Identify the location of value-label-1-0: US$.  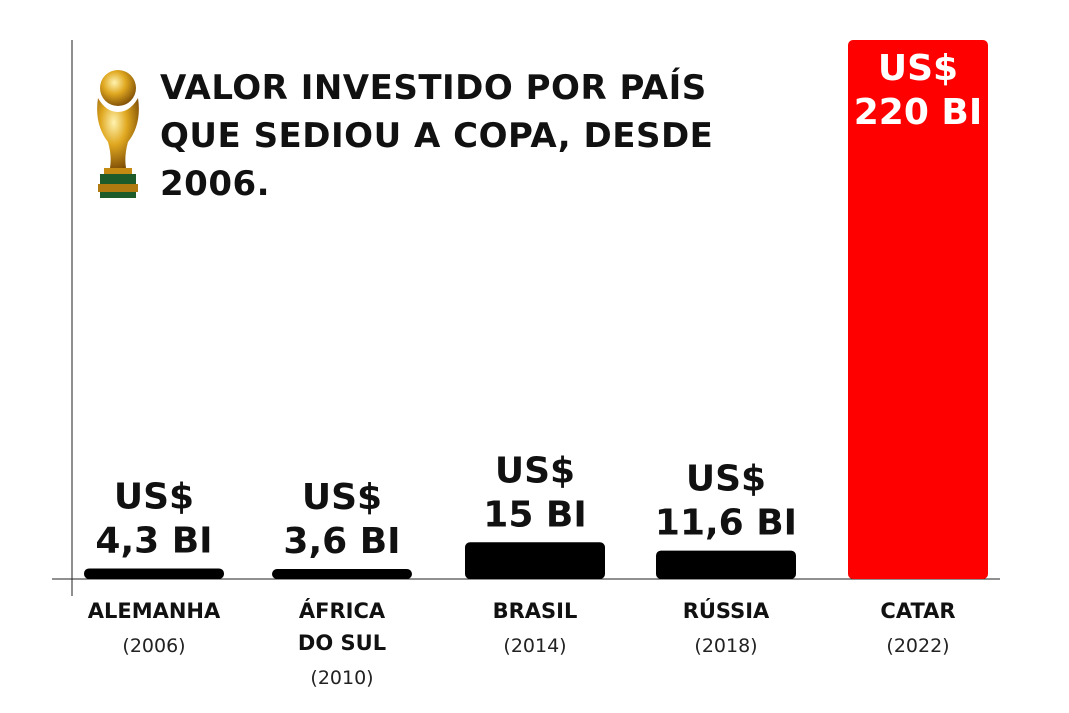
(342, 497).